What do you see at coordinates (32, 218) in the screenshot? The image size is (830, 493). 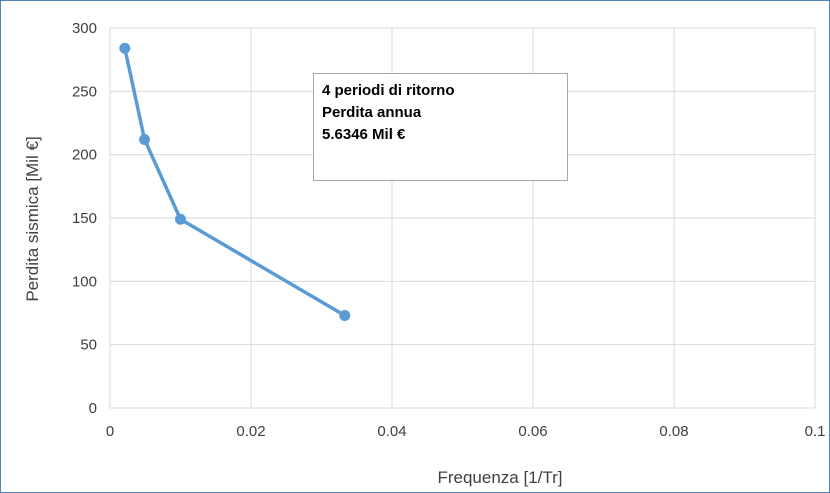 I see `y-axis-title: Perdita sismica [Mil €]` at bounding box center [32, 218].